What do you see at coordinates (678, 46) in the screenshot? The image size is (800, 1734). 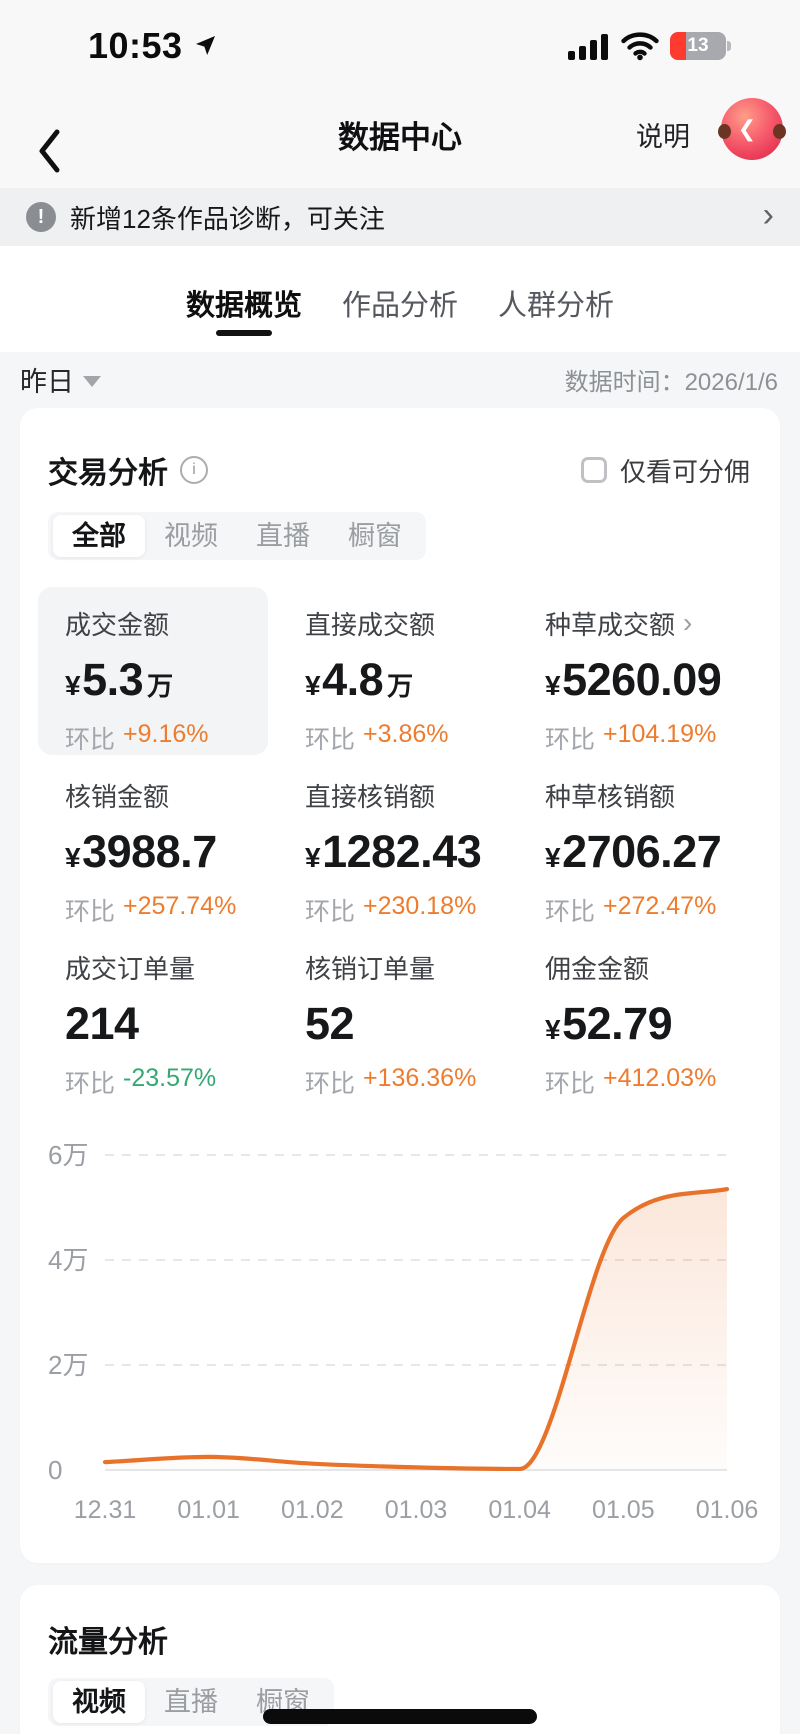 I see `battery-fill` at bounding box center [678, 46].